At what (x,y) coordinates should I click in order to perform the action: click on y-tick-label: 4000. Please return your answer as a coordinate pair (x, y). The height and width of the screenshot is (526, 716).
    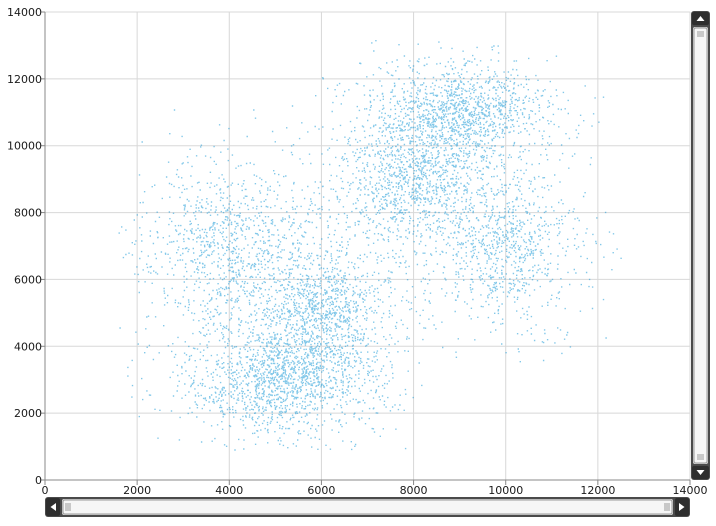
    Looking at the image, I should click on (28, 346).